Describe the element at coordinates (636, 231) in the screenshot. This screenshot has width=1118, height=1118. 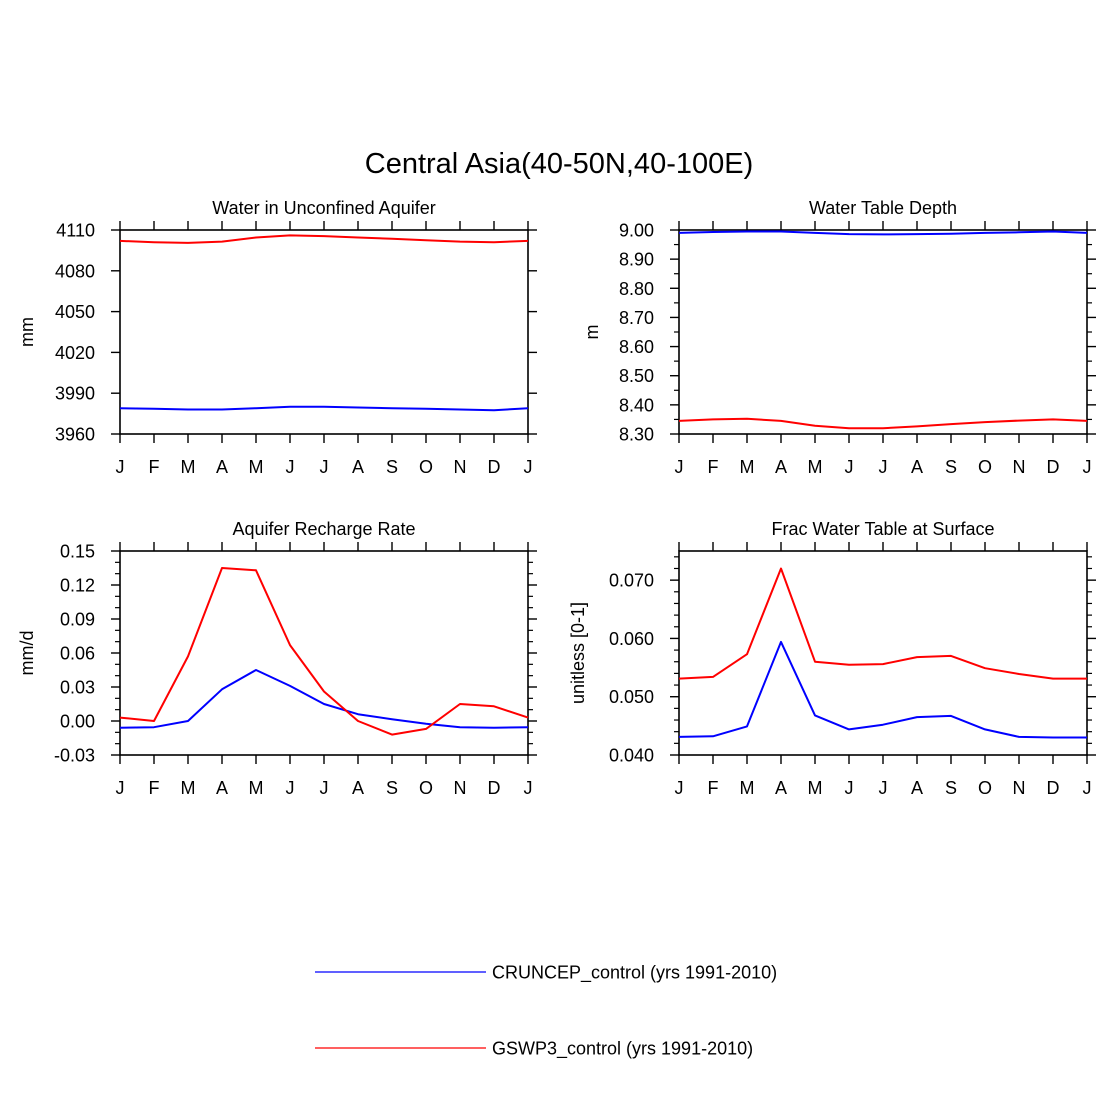
I see `y-tick-label: 9.00` at that location.